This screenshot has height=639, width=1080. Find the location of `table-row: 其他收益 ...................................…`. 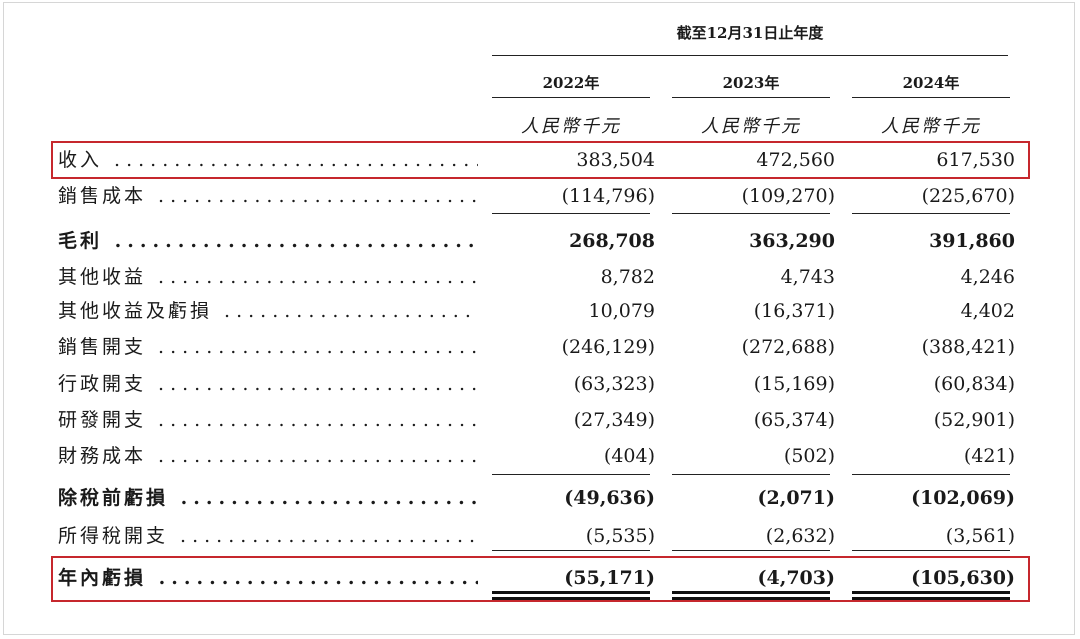

table-row: 其他收益 ...................................… is located at coordinates (540, 277).